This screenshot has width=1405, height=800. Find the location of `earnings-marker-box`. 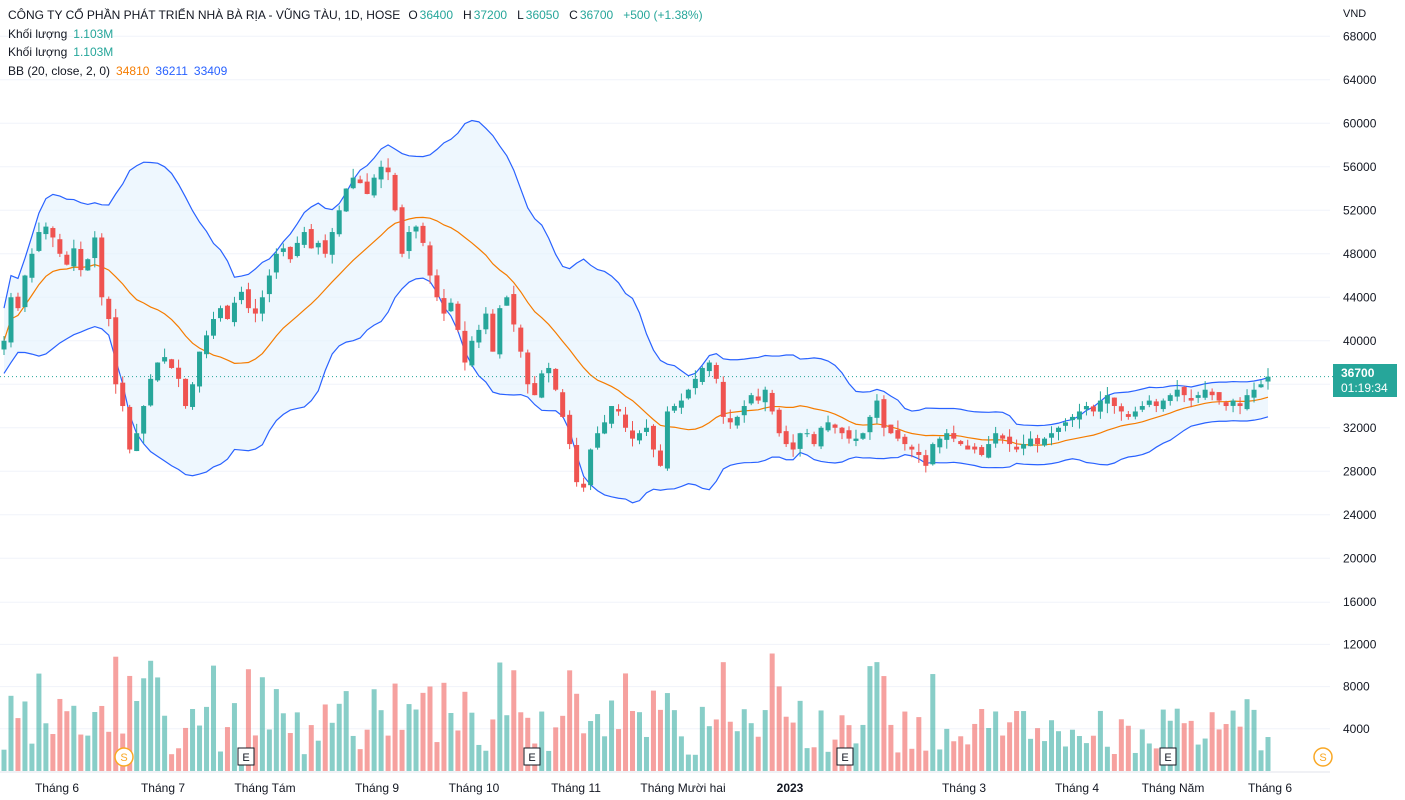

earnings-marker-box is located at coordinates (1168, 756).